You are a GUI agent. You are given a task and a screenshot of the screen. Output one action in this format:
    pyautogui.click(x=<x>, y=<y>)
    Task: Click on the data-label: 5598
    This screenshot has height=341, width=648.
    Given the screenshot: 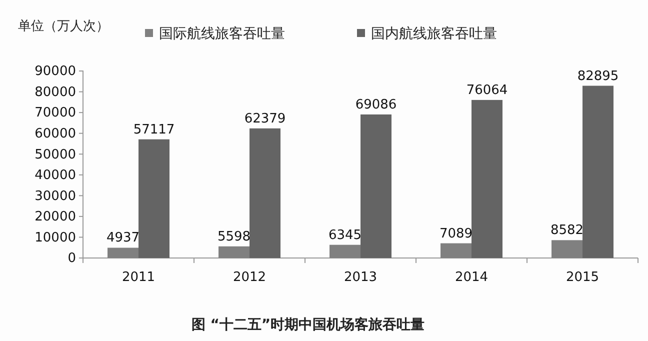 What is the action you would take?
    pyautogui.click(x=234, y=236)
    